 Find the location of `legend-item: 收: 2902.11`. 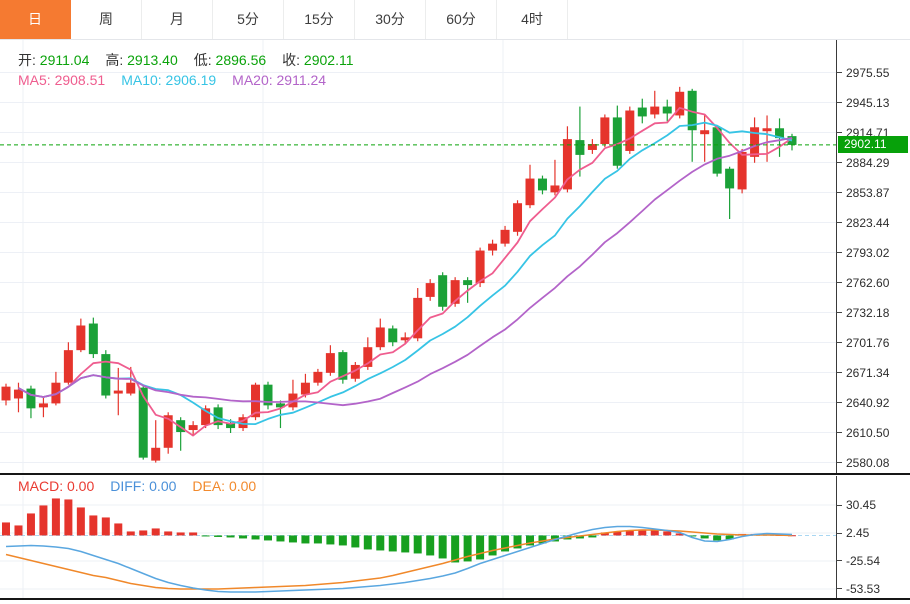

legend-item: 收: 2902.11 is located at coordinates (318, 60).